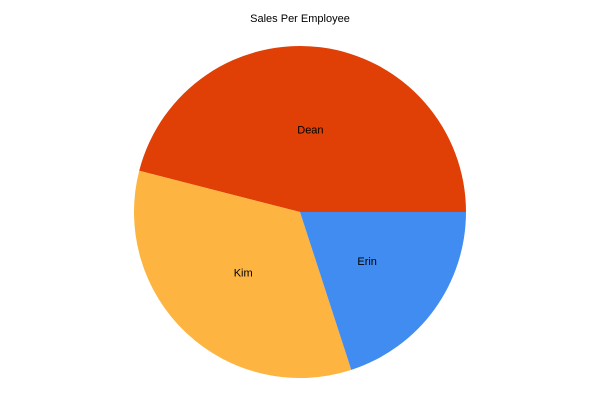  What do you see at coordinates (300, 19) in the screenshot?
I see `chart-title: Sales Per Employee` at bounding box center [300, 19].